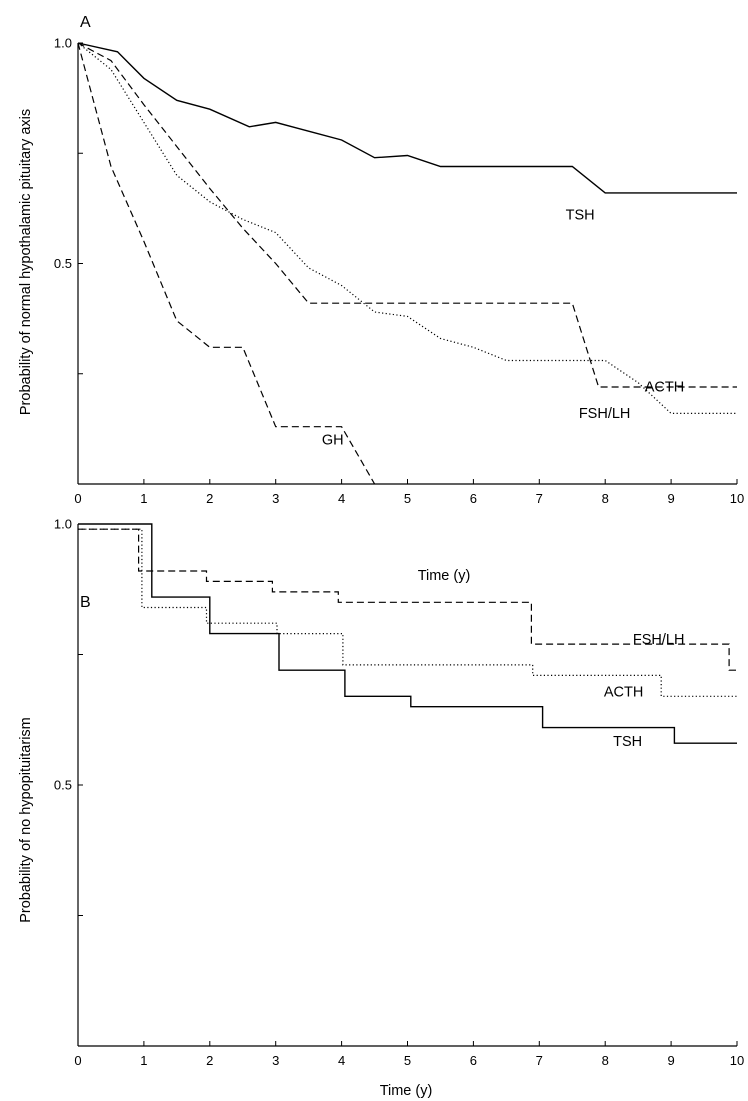  Describe the element at coordinates (407, 599) in the screenshot. I see `series-line-fsh-lh` at that location.